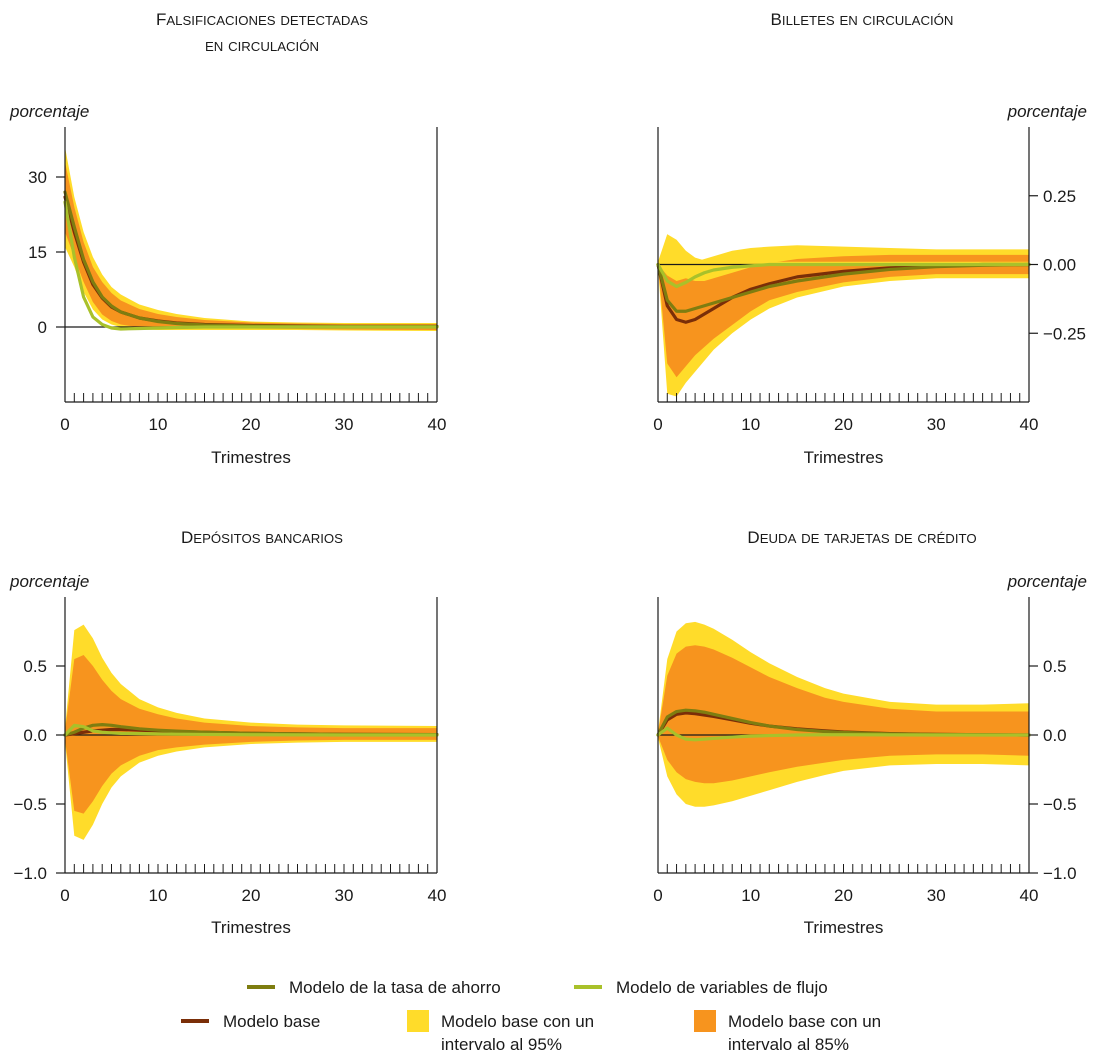  Describe the element at coordinates (395, 987) in the screenshot. I see `legend-label: Modelo de la tasa de ahorro` at that location.